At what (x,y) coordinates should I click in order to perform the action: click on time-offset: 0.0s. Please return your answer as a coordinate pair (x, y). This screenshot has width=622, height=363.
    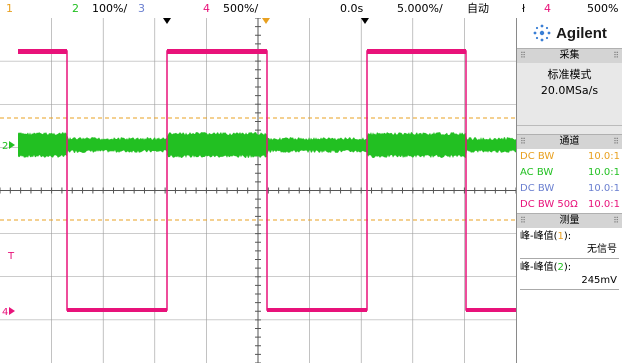
    Looking at the image, I should click on (352, 8).